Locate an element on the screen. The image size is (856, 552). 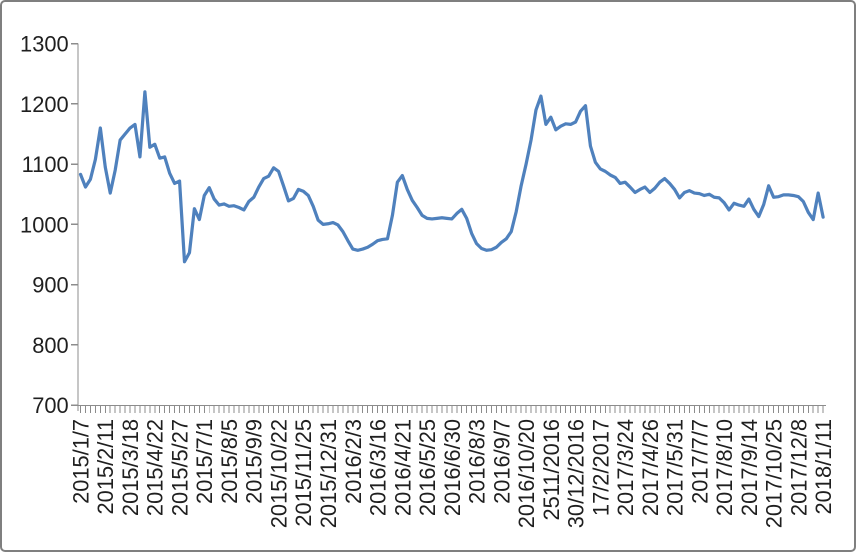
x-tick-label: 2015/1/7 is located at coordinates (80, 461).